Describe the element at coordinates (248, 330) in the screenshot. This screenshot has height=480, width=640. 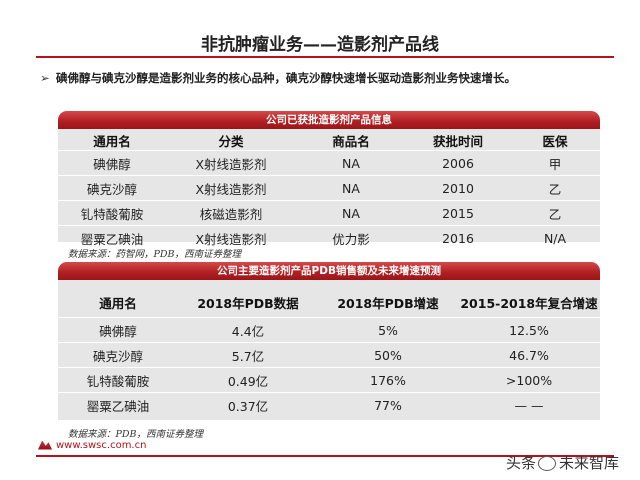
I see `table-cell: 4.4亿` at that location.